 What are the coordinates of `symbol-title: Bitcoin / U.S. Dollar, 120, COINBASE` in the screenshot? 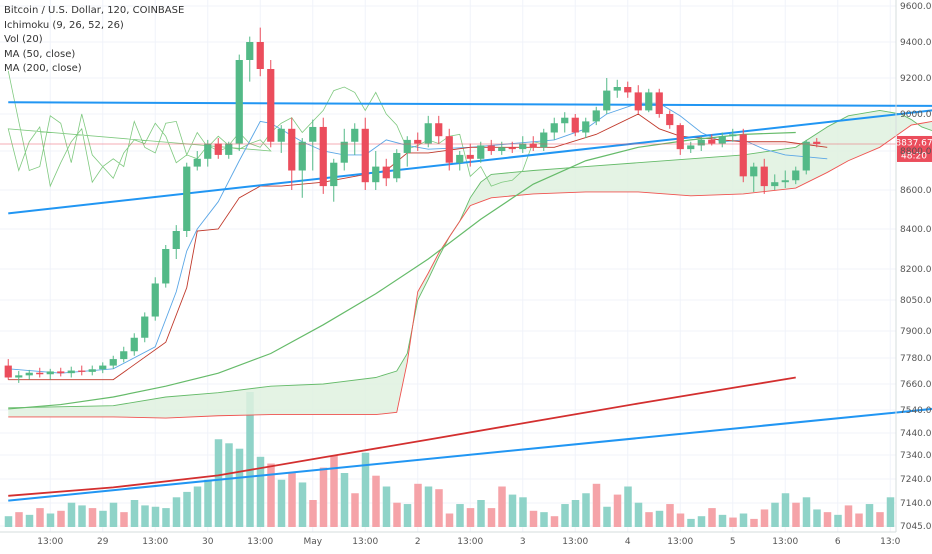 It's located at (94, 11).